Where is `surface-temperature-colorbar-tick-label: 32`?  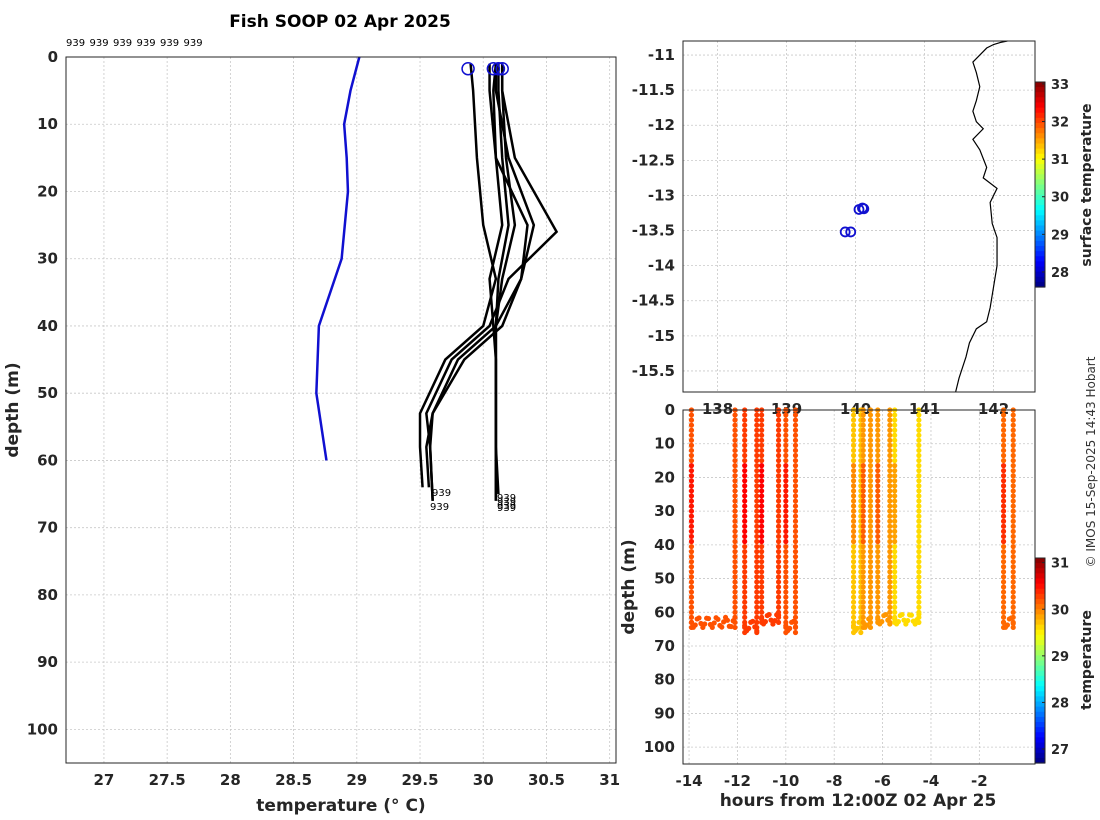
surface-temperature-colorbar-tick-label: 32 is located at coordinates (1060, 122).